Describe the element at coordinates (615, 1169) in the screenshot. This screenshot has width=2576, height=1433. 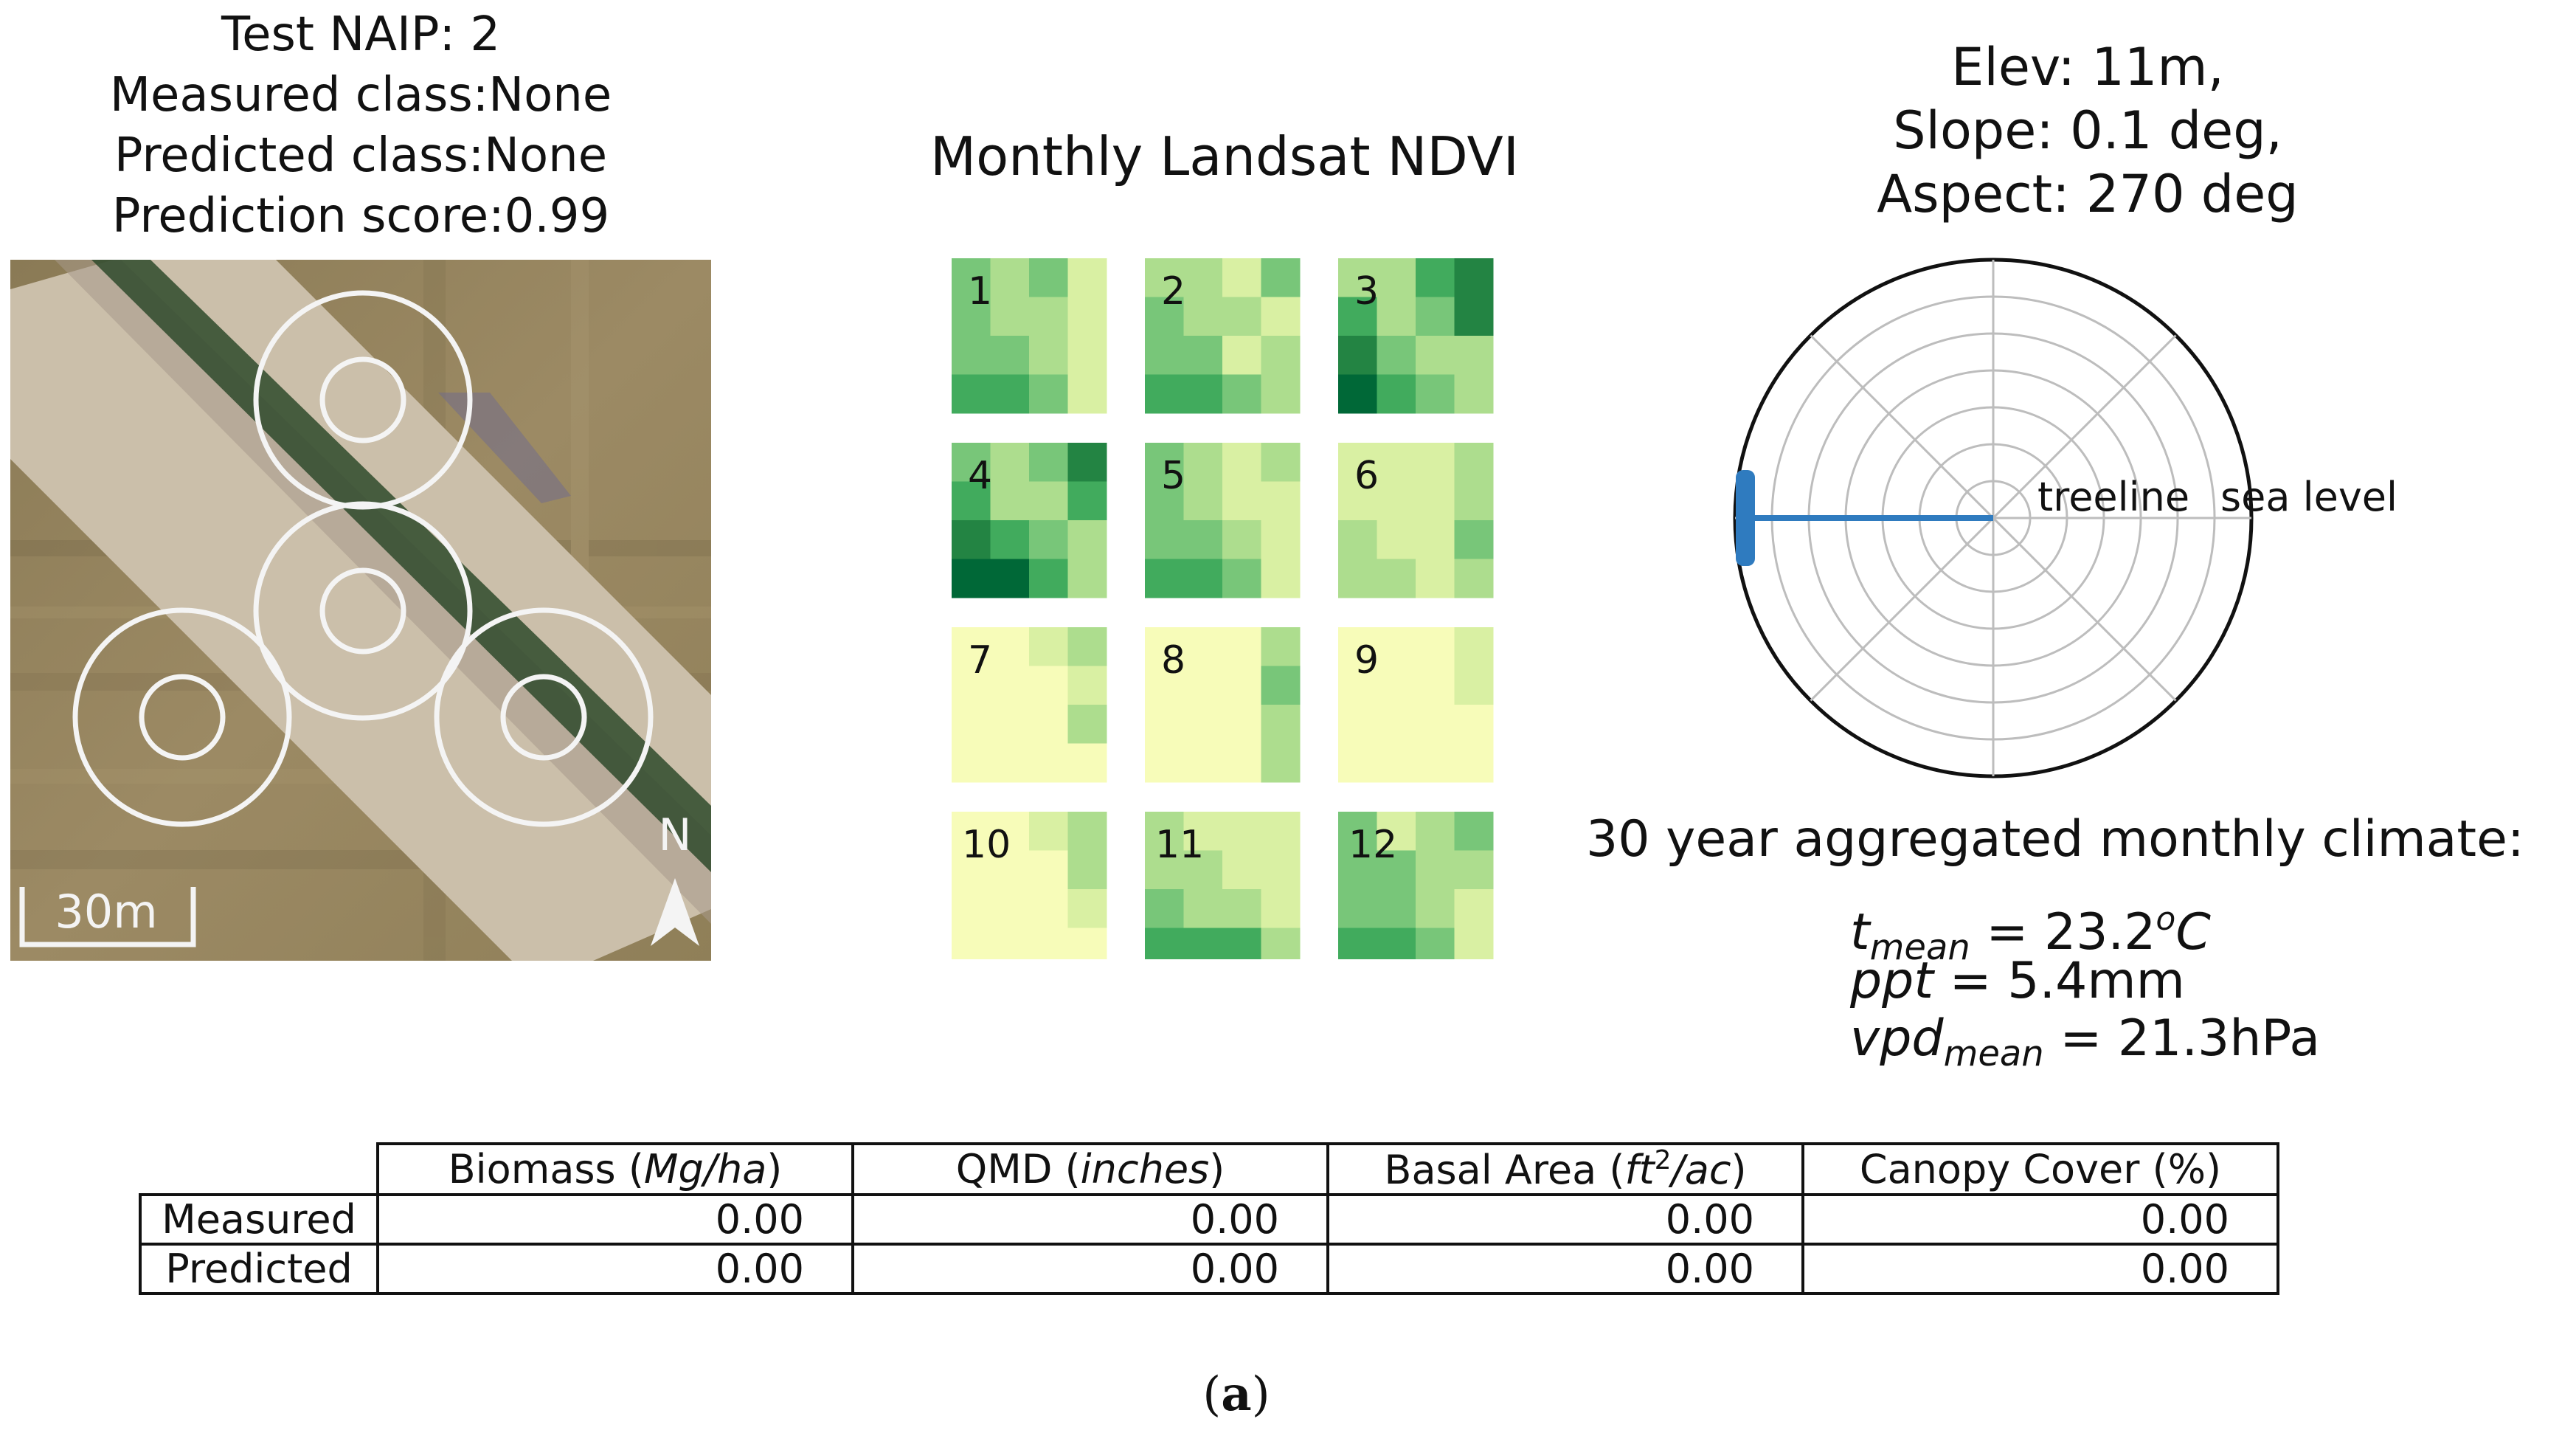
I see `col-biomass: Biomass (Mg/ha)` at that location.